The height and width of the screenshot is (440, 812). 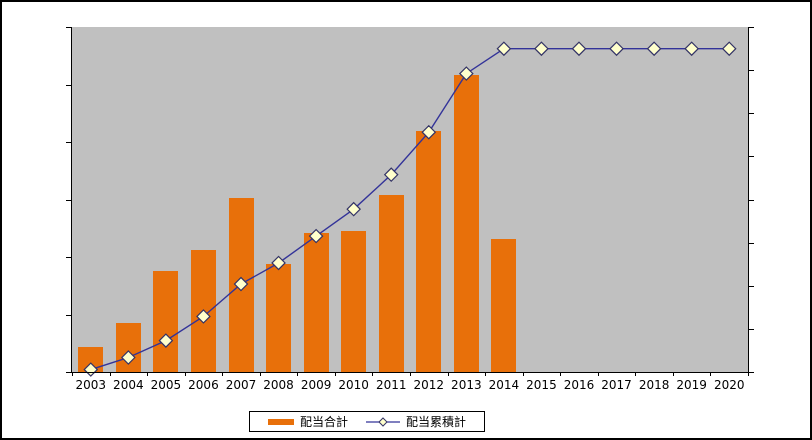 I want to click on bar-series-swatch, so click(x=280, y=421).